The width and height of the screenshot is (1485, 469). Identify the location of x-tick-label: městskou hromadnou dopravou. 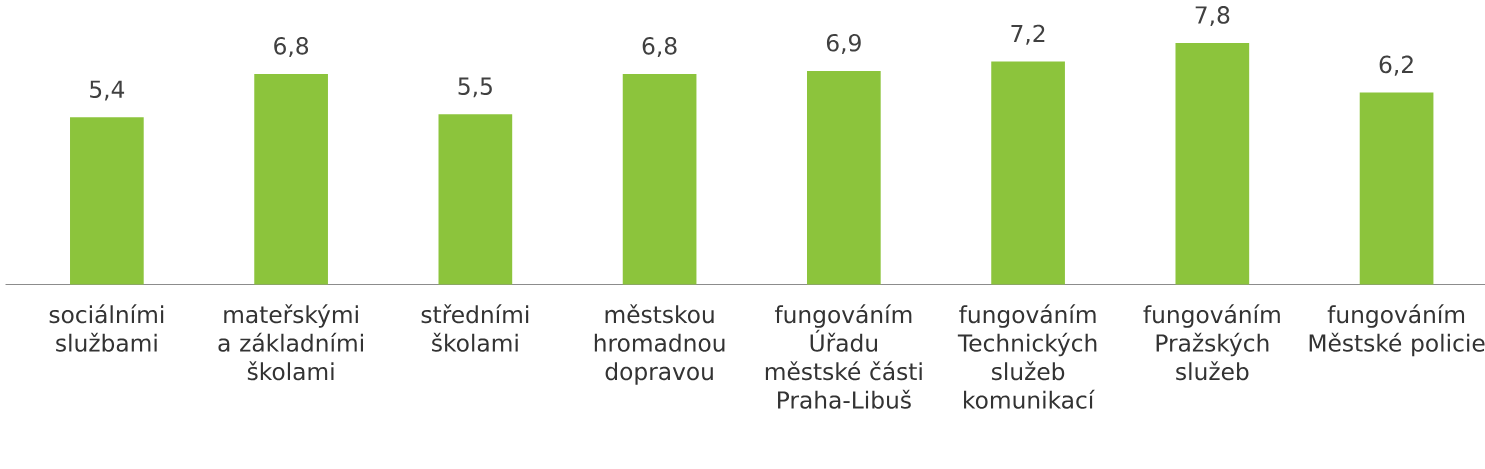
(659, 344).